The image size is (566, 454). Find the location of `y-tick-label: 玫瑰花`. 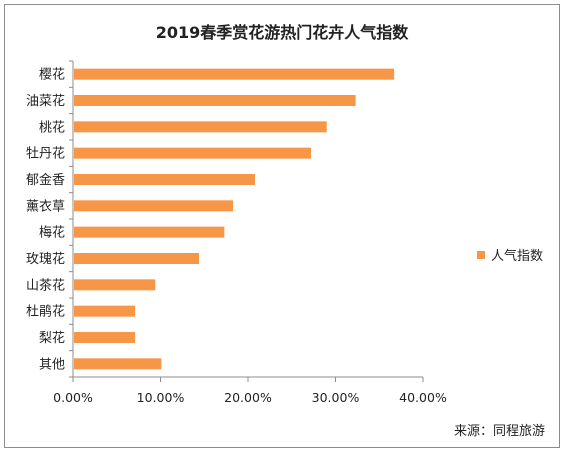

y-tick-label: 玫瑰花 is located at coordinates (45, 259).